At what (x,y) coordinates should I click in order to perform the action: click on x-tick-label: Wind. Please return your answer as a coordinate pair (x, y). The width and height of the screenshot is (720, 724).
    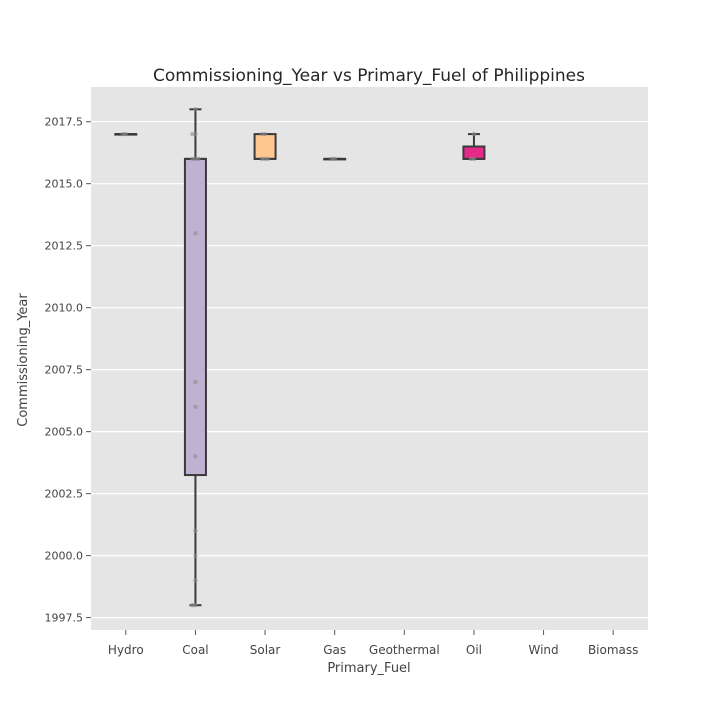
    Looking at the image, I should click on (543, 650).